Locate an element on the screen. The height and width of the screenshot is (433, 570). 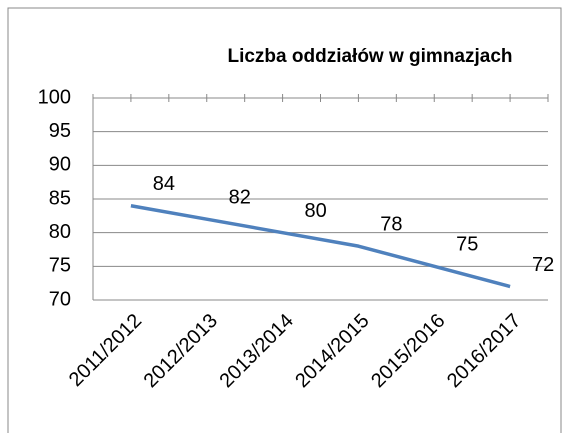
y-tick-label: 85 is located at coordinates (60, 198).